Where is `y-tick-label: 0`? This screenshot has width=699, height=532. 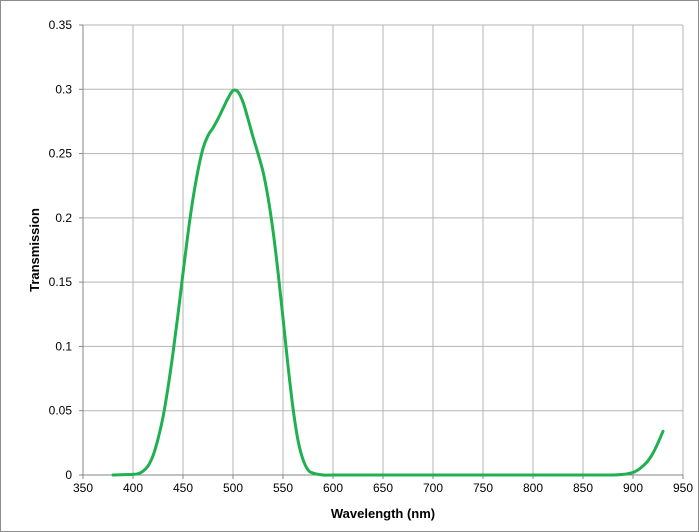 y-tick-label: 0 is located at coordinates (68, 475).